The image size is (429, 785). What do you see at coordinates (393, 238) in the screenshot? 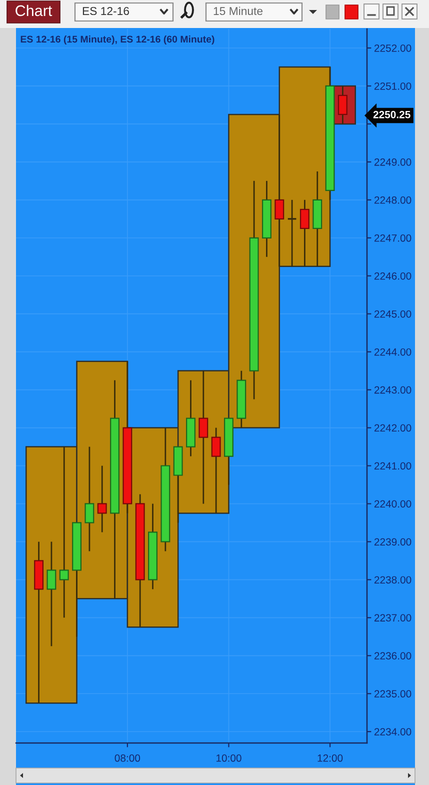
I see `y-tick-label: 2247.00` at bounding box center [393, 238].